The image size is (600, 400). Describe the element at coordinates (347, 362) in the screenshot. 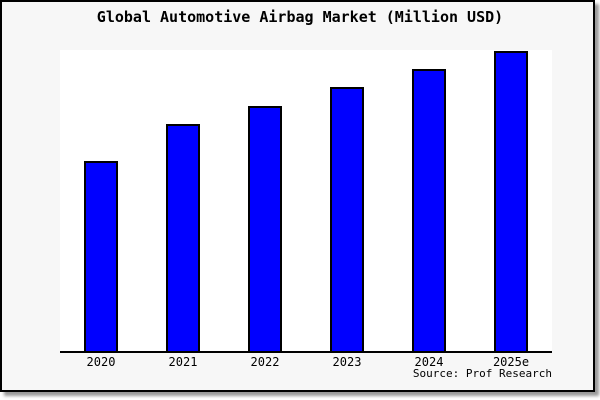

I see `x-tick-label-2023: 2023` at that location.